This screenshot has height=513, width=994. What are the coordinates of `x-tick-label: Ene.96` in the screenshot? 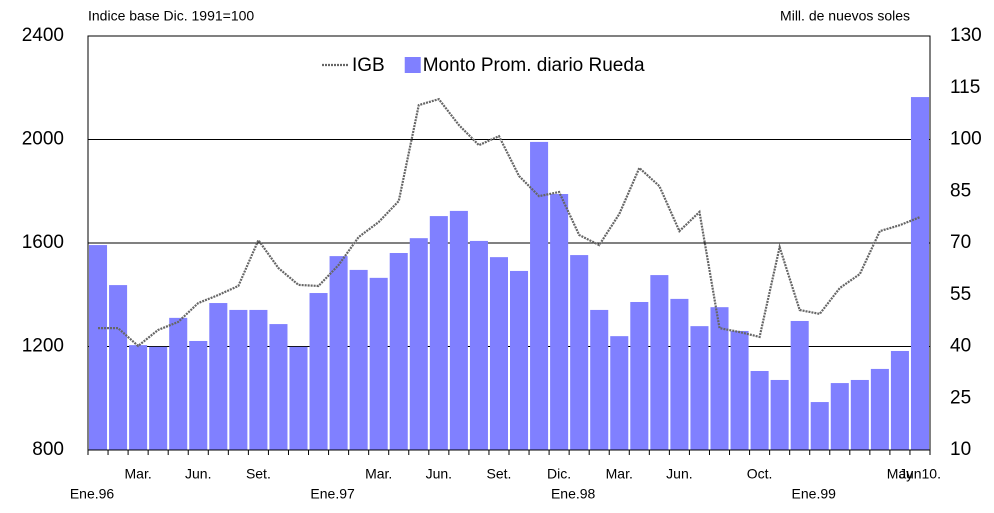 It's located at (92, 494).